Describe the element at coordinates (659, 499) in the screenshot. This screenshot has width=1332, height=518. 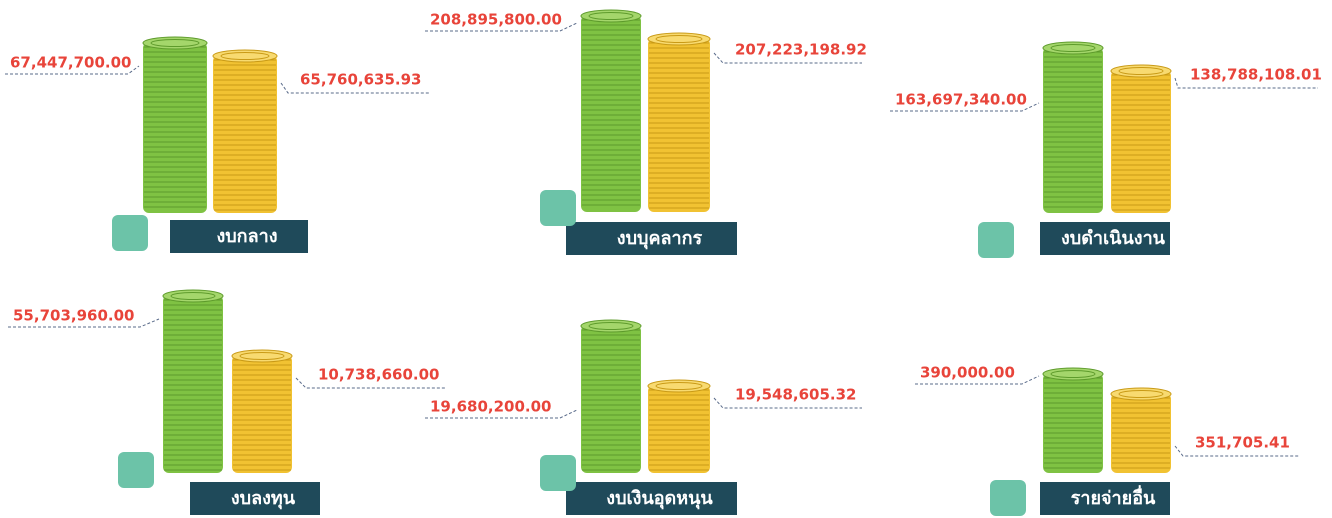
I see `panel-title: งบเงินอุดหนุน` at that location.